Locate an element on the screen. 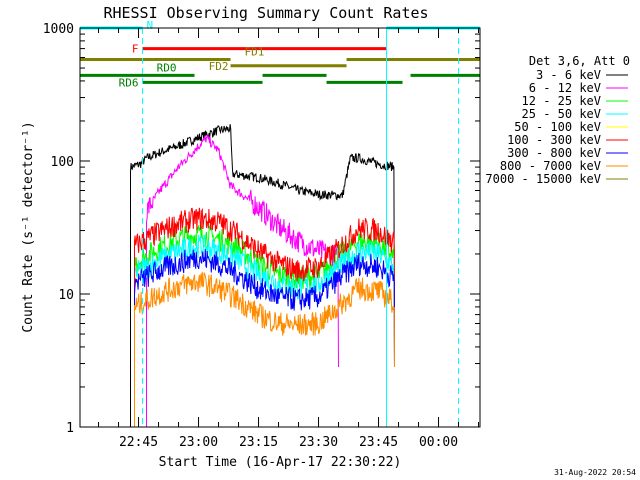 The image size is (640, 480). legend-label-12-25-kev: 12 - 25 keV is located at coordinates (561, 101).